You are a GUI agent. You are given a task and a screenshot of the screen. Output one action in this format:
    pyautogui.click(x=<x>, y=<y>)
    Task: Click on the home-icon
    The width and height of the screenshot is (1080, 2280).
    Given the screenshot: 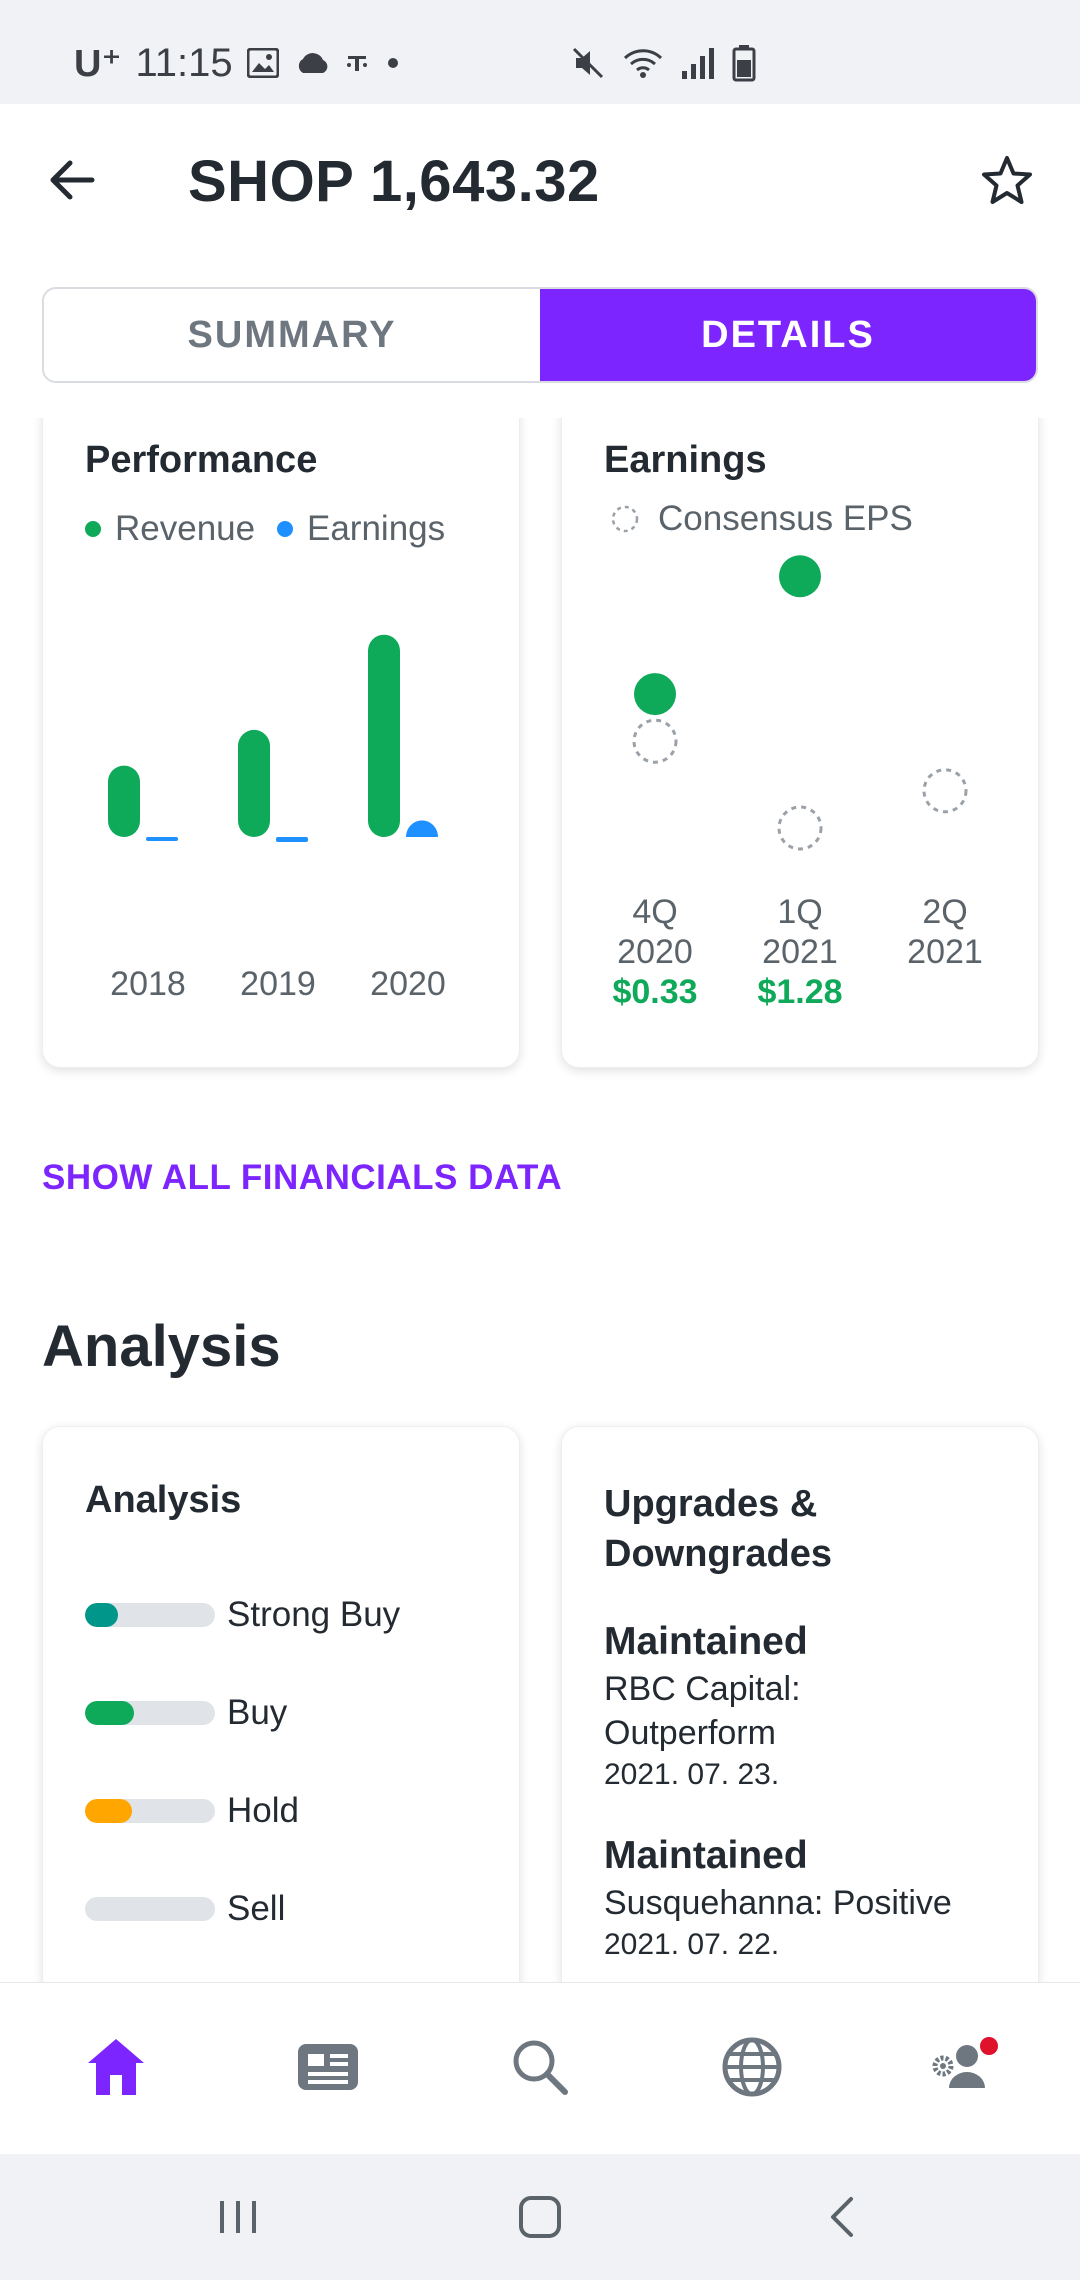 What is the action you would take?
    pyautogui.click(x=116, y=2067)
    